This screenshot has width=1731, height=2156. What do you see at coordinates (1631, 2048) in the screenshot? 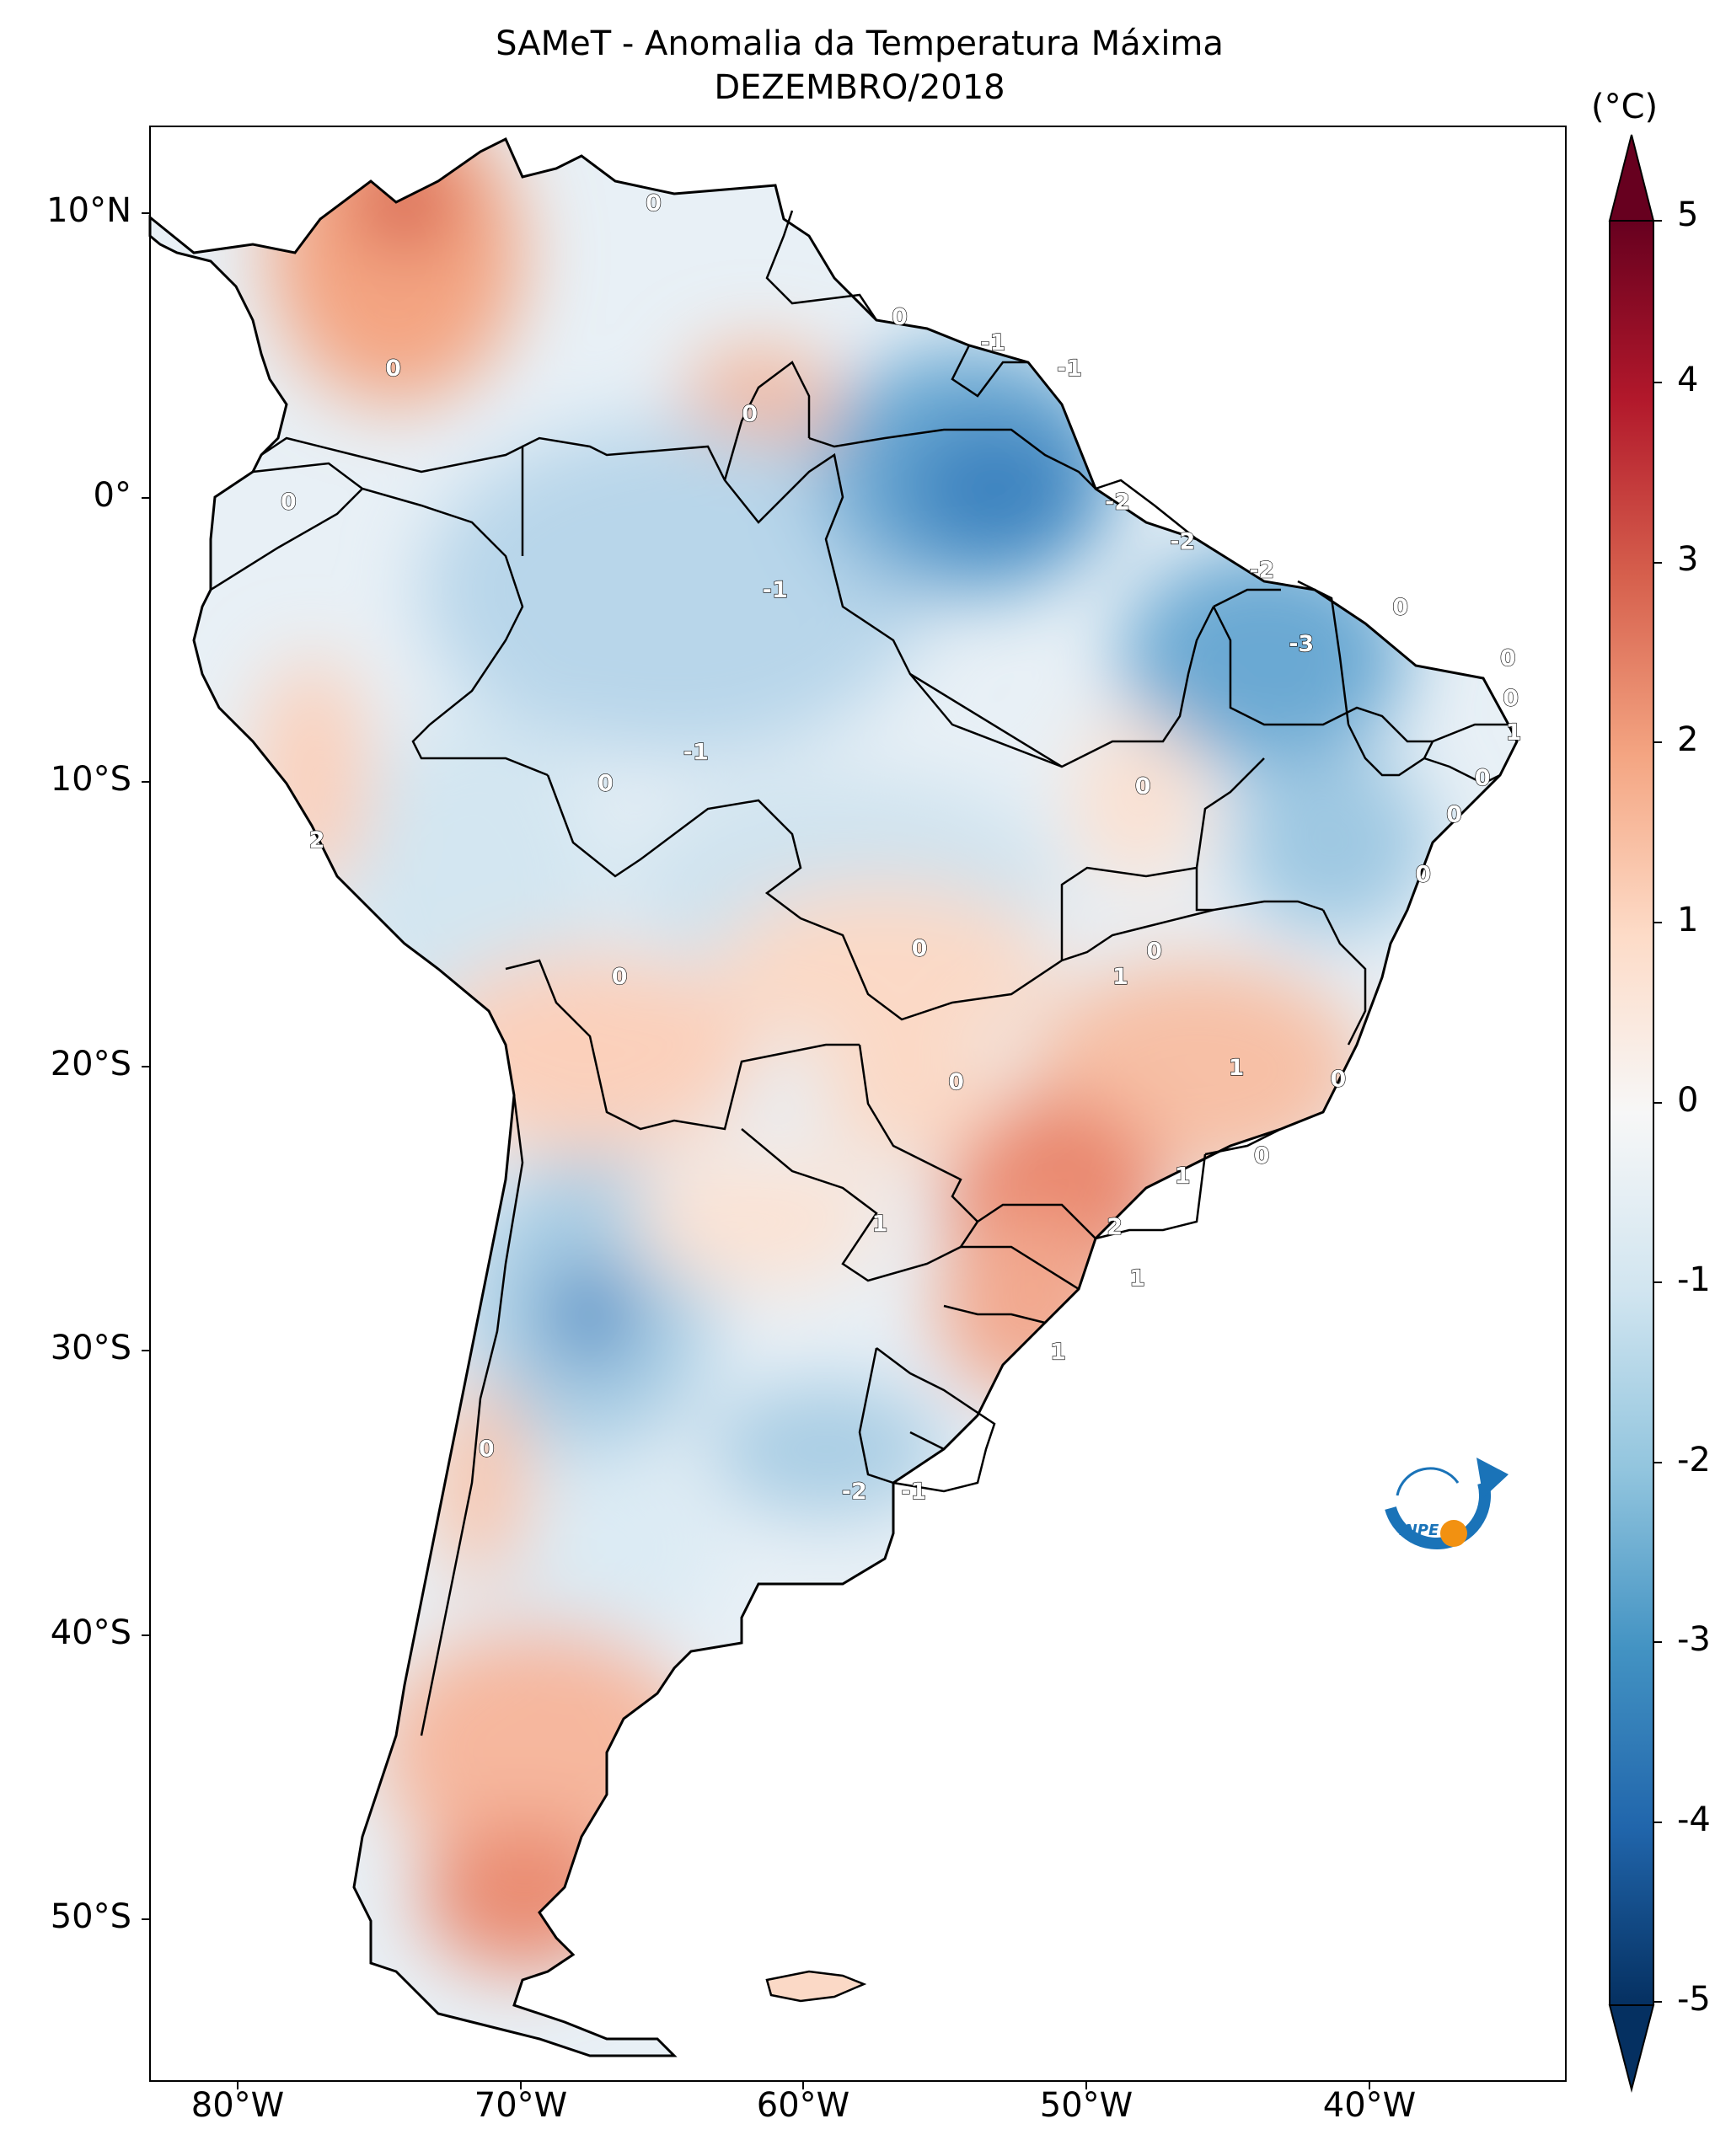
I see `colorbar-bottom-arrow` at bounding box center [1631, 2048].